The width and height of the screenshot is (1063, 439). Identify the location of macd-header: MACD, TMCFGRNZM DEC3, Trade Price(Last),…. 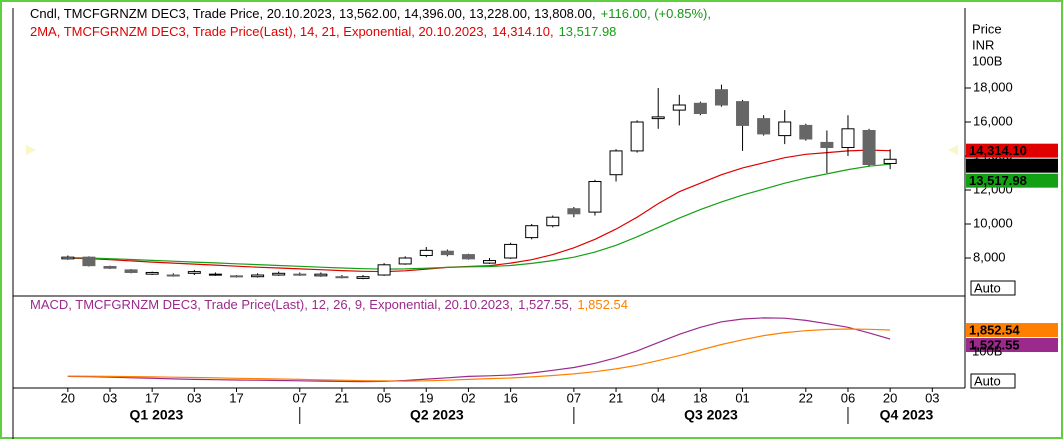
(329, 304).